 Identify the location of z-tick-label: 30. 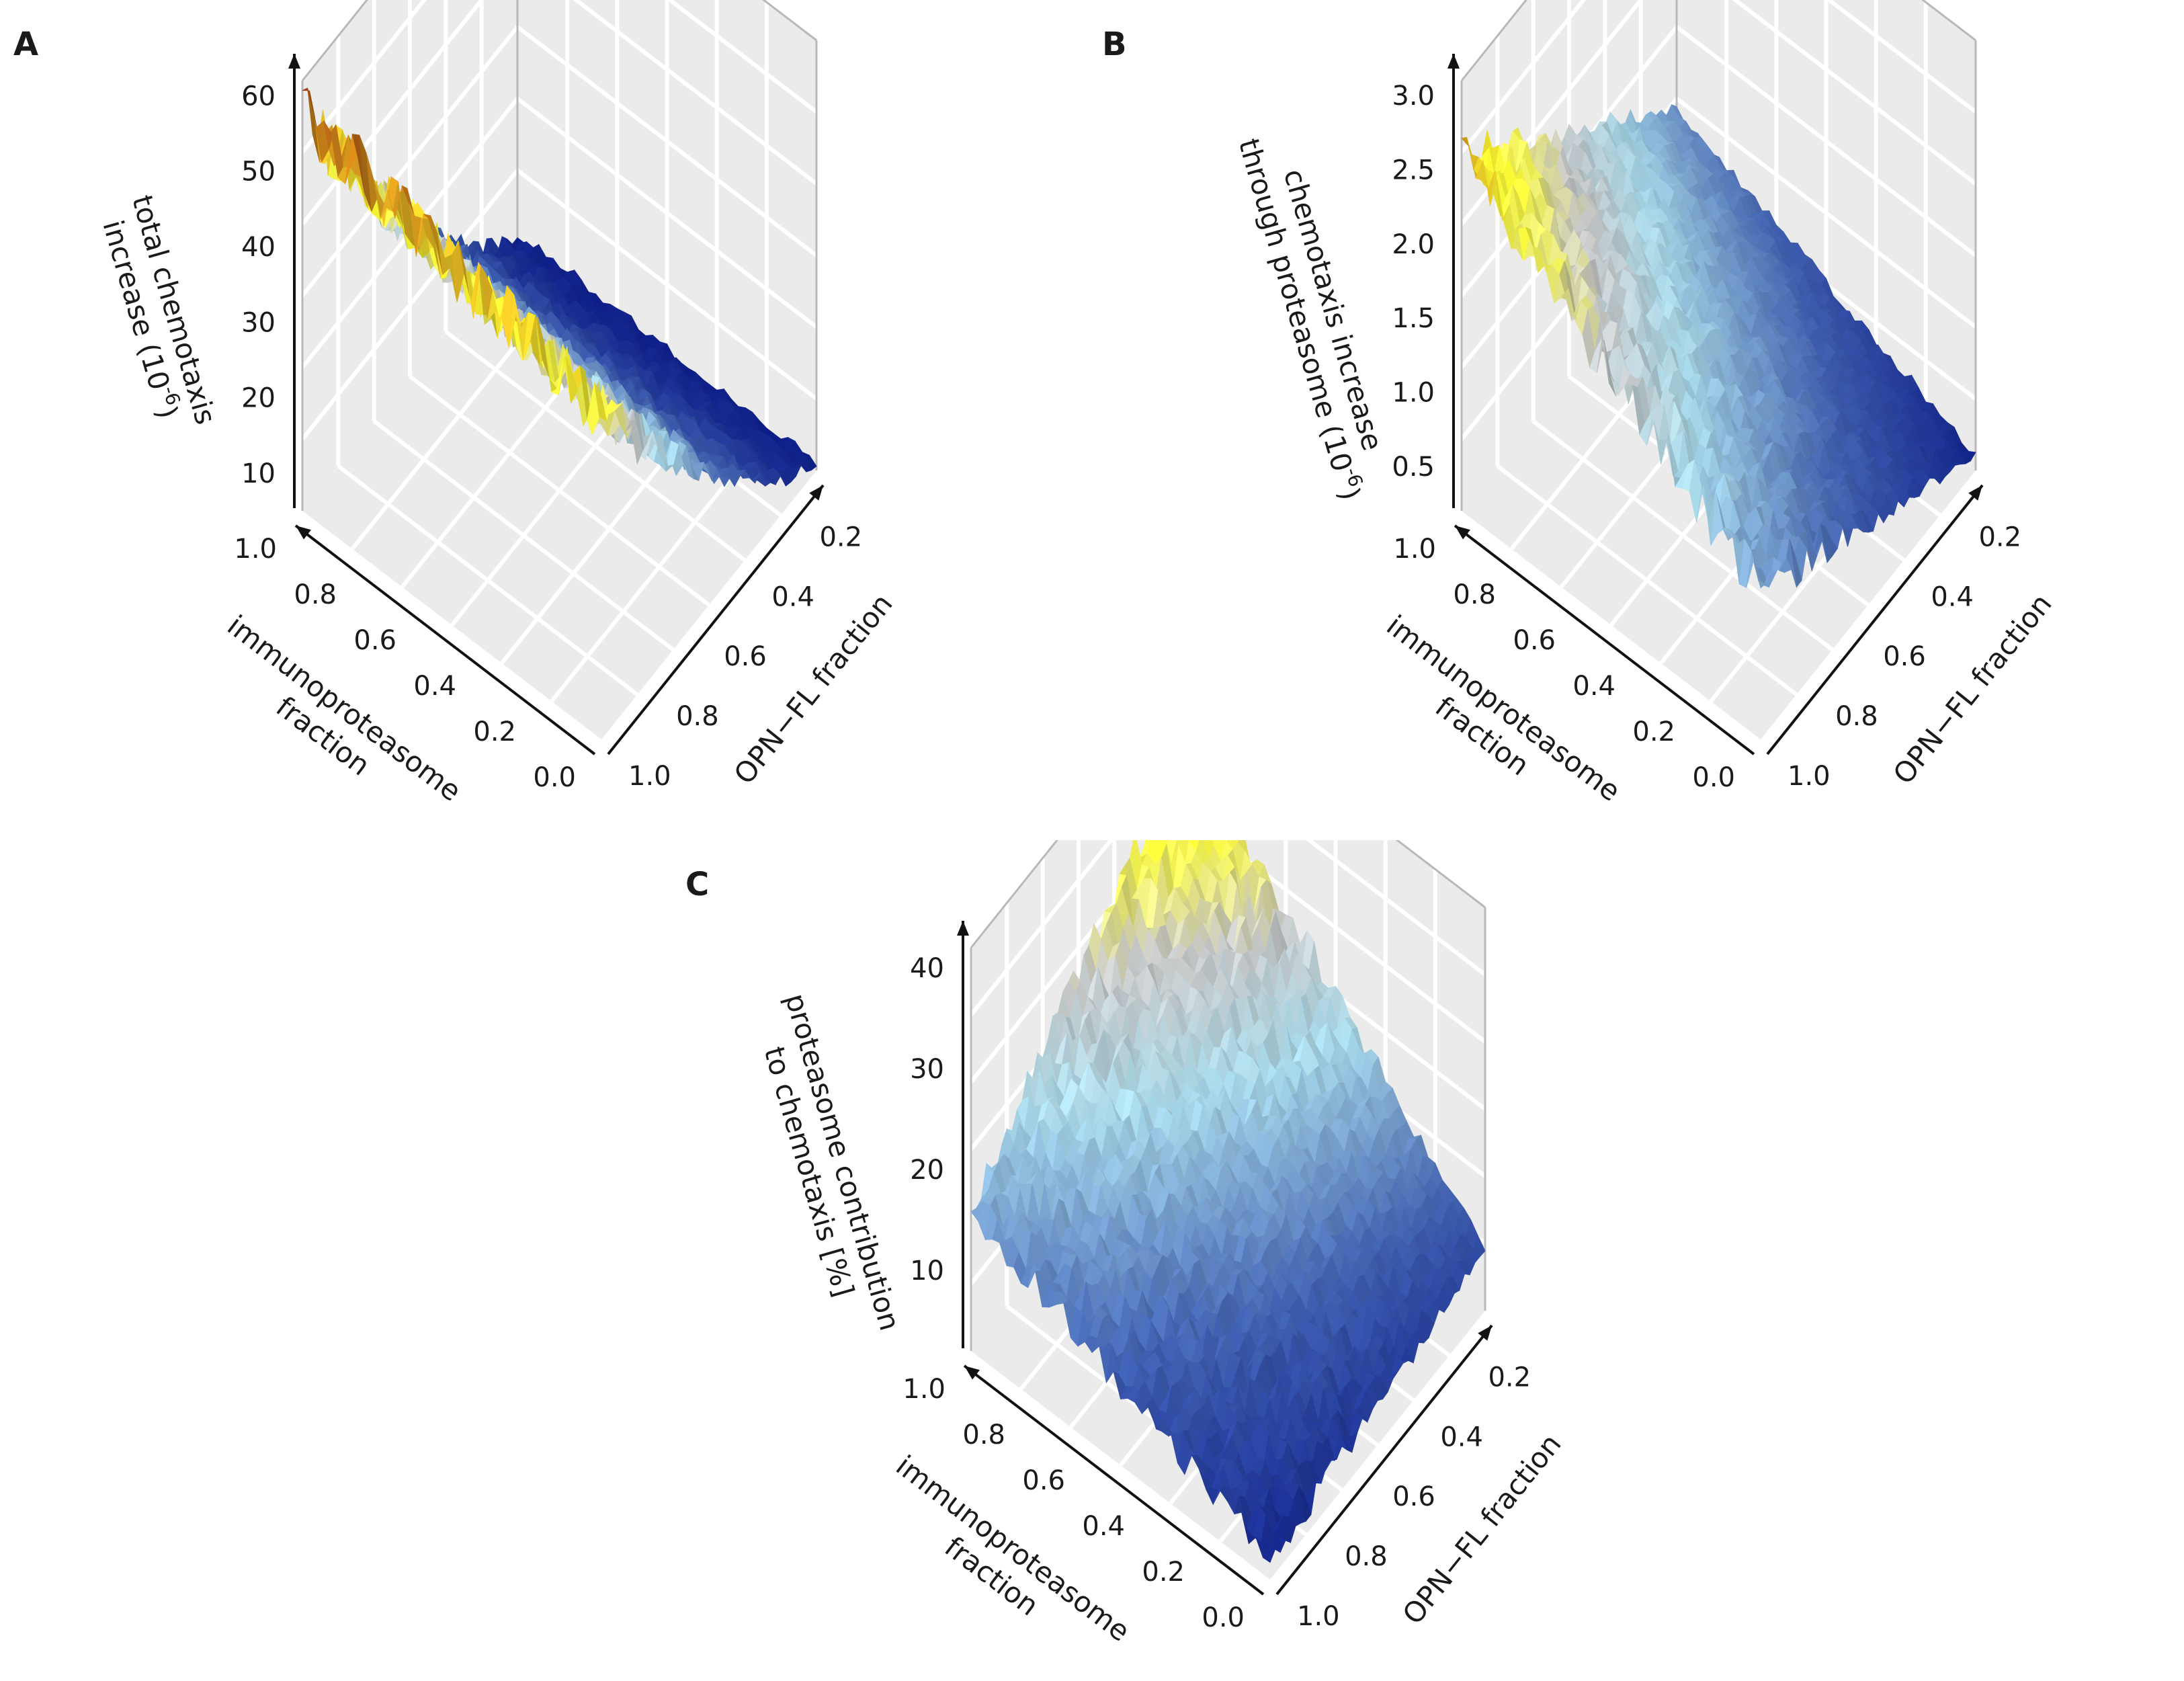
(258, 322).